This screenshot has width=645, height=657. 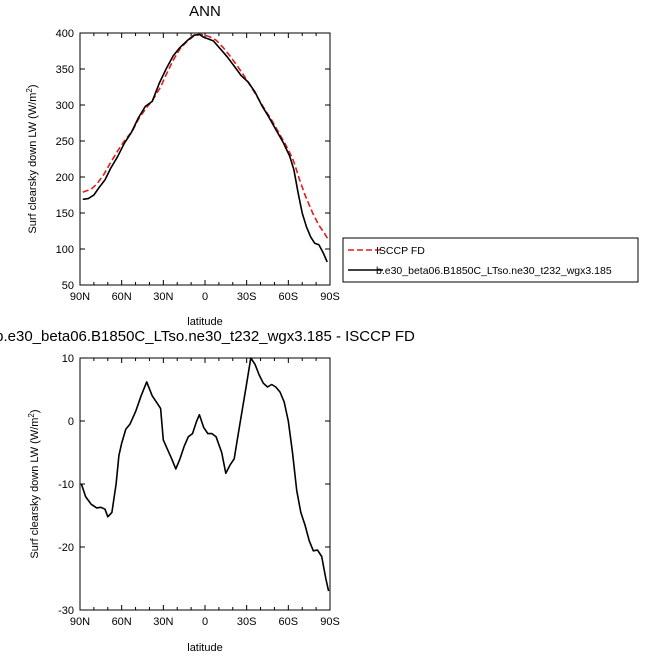 I want to click on chart1-x-tick-label: 90S, so click(x=330, y=297).